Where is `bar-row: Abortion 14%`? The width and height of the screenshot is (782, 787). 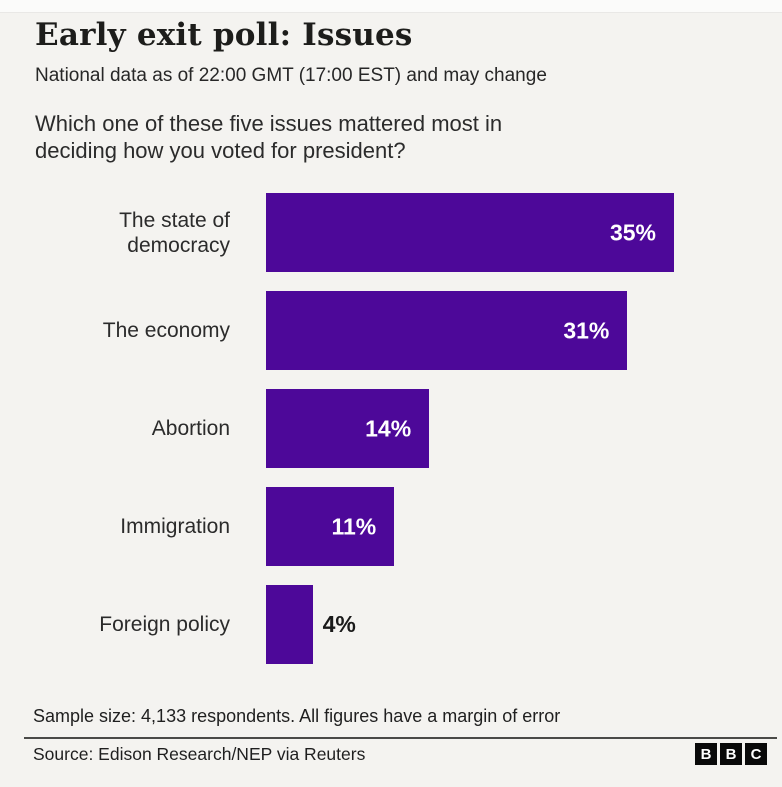
bar-row: Abortion 14% is located at coordinates (391, 428).